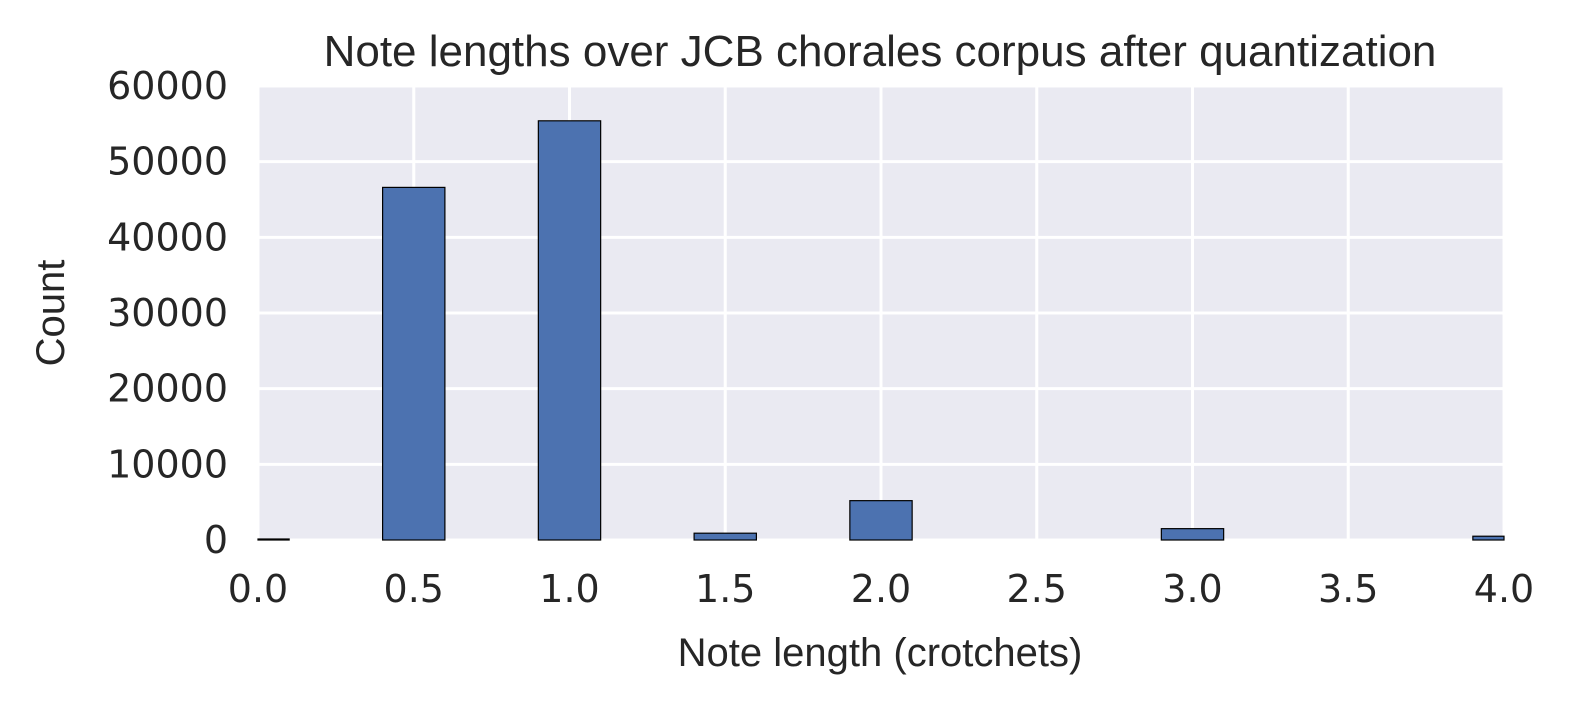 The image size is (1570, 707). What do you see at coordinates (216, 540) in the screenshot?
I see `y-tick-label-0: 0` at bounding box center [216, 540].